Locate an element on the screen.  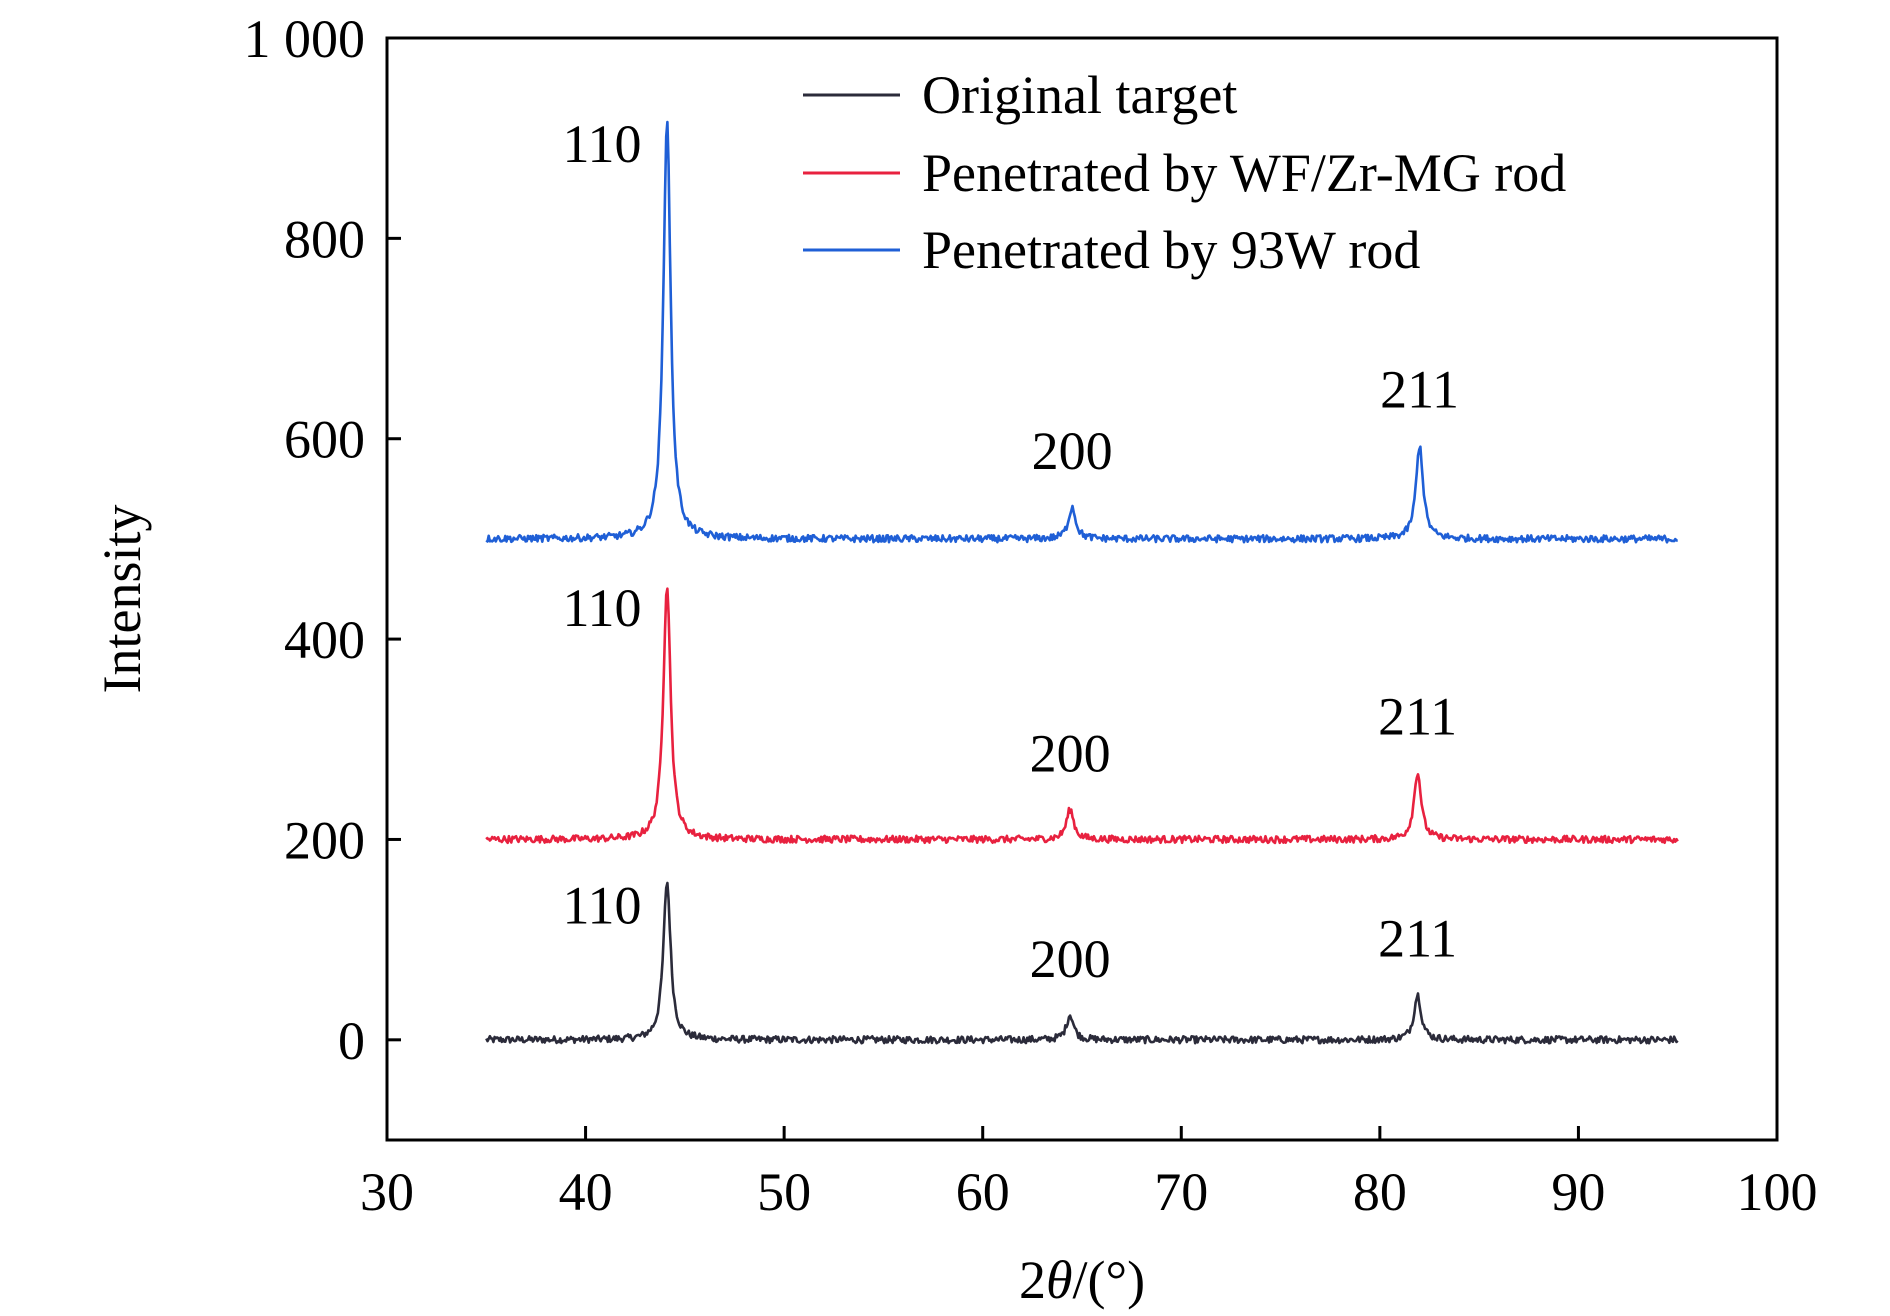
legend-label-2: Penetrated by WF/Zr-MG rod is located at coordinates (1244, 173).